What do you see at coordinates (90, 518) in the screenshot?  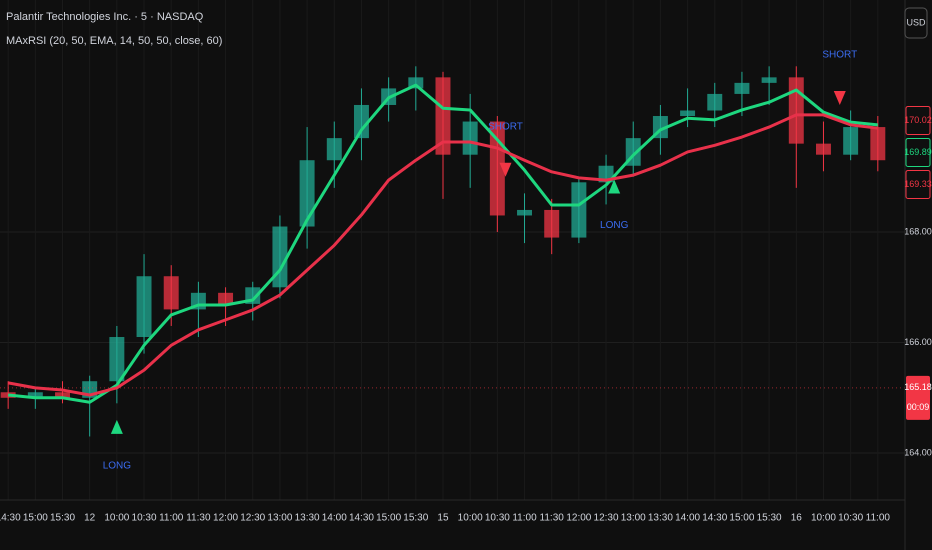 I see `x-tick-label: 12` at bounding box center [90, 518].